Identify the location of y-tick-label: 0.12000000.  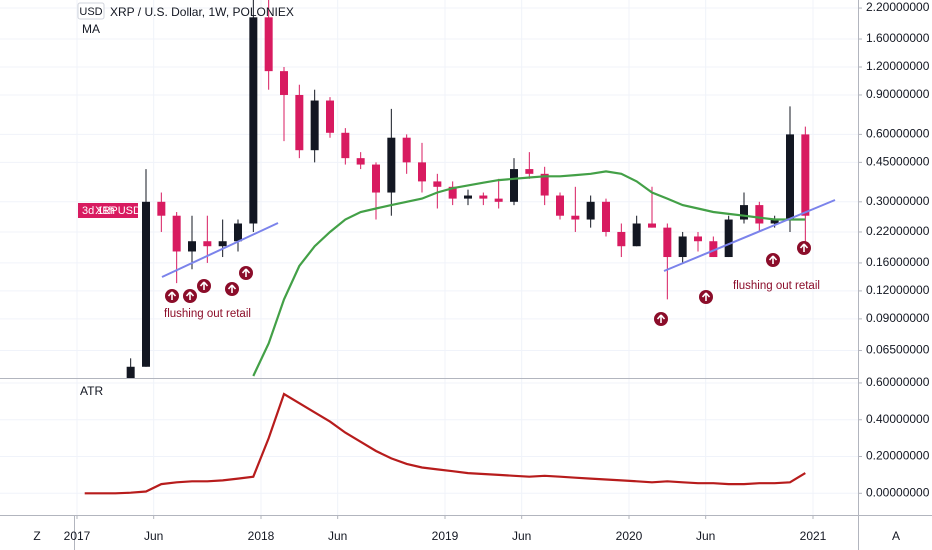
(898, 290).